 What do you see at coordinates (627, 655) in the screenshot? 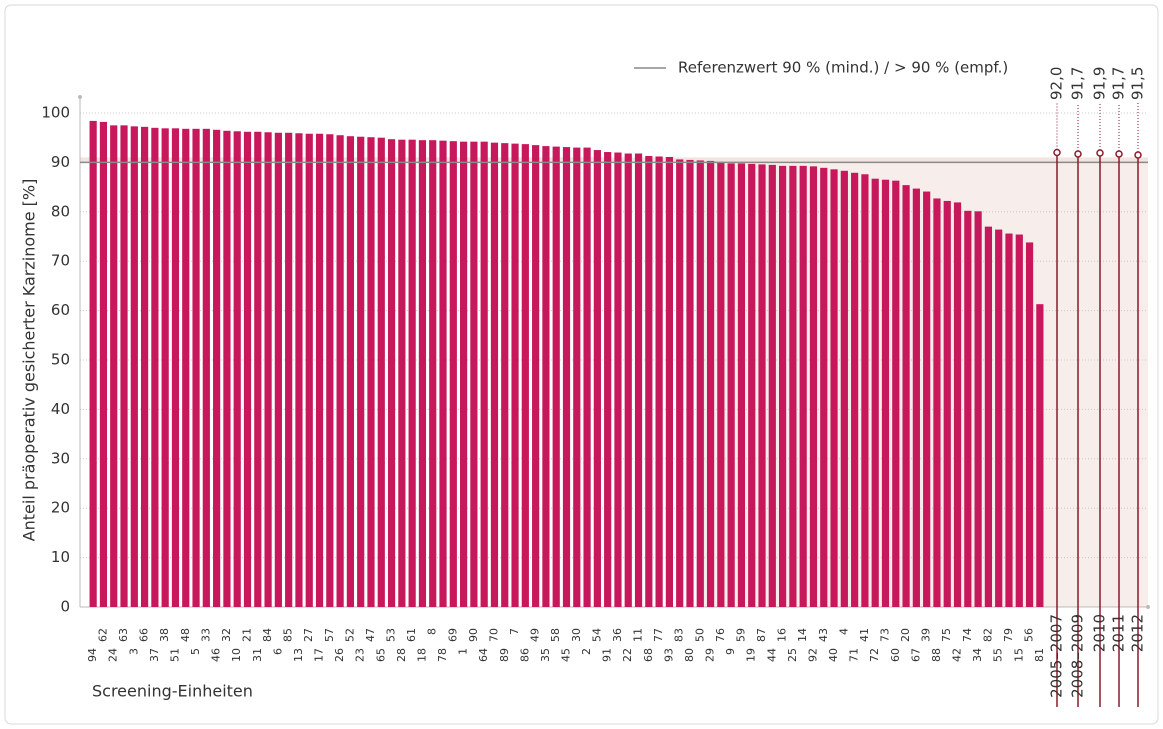
I see `x-tick-label: 22` at bounding box center [627, 655].